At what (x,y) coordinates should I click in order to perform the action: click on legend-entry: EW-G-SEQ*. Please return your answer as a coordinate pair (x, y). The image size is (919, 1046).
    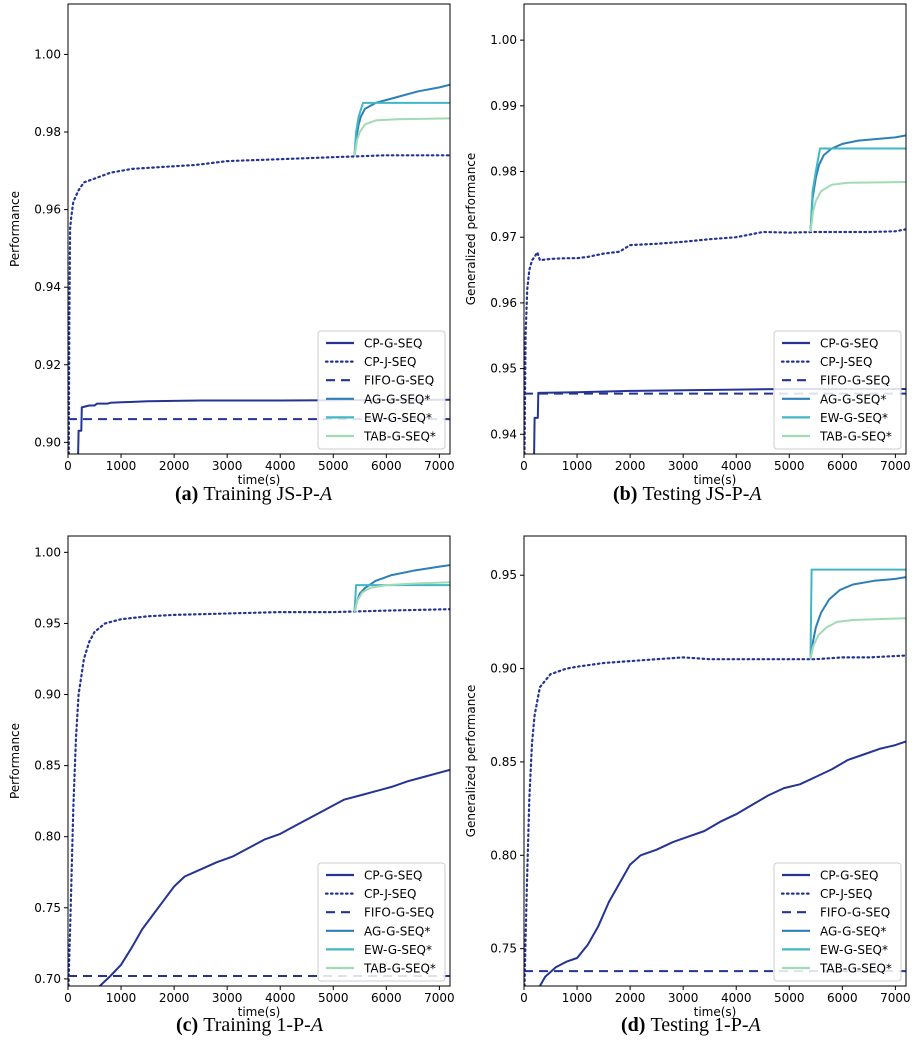
    Looking at the image, I should click on (854, 418).